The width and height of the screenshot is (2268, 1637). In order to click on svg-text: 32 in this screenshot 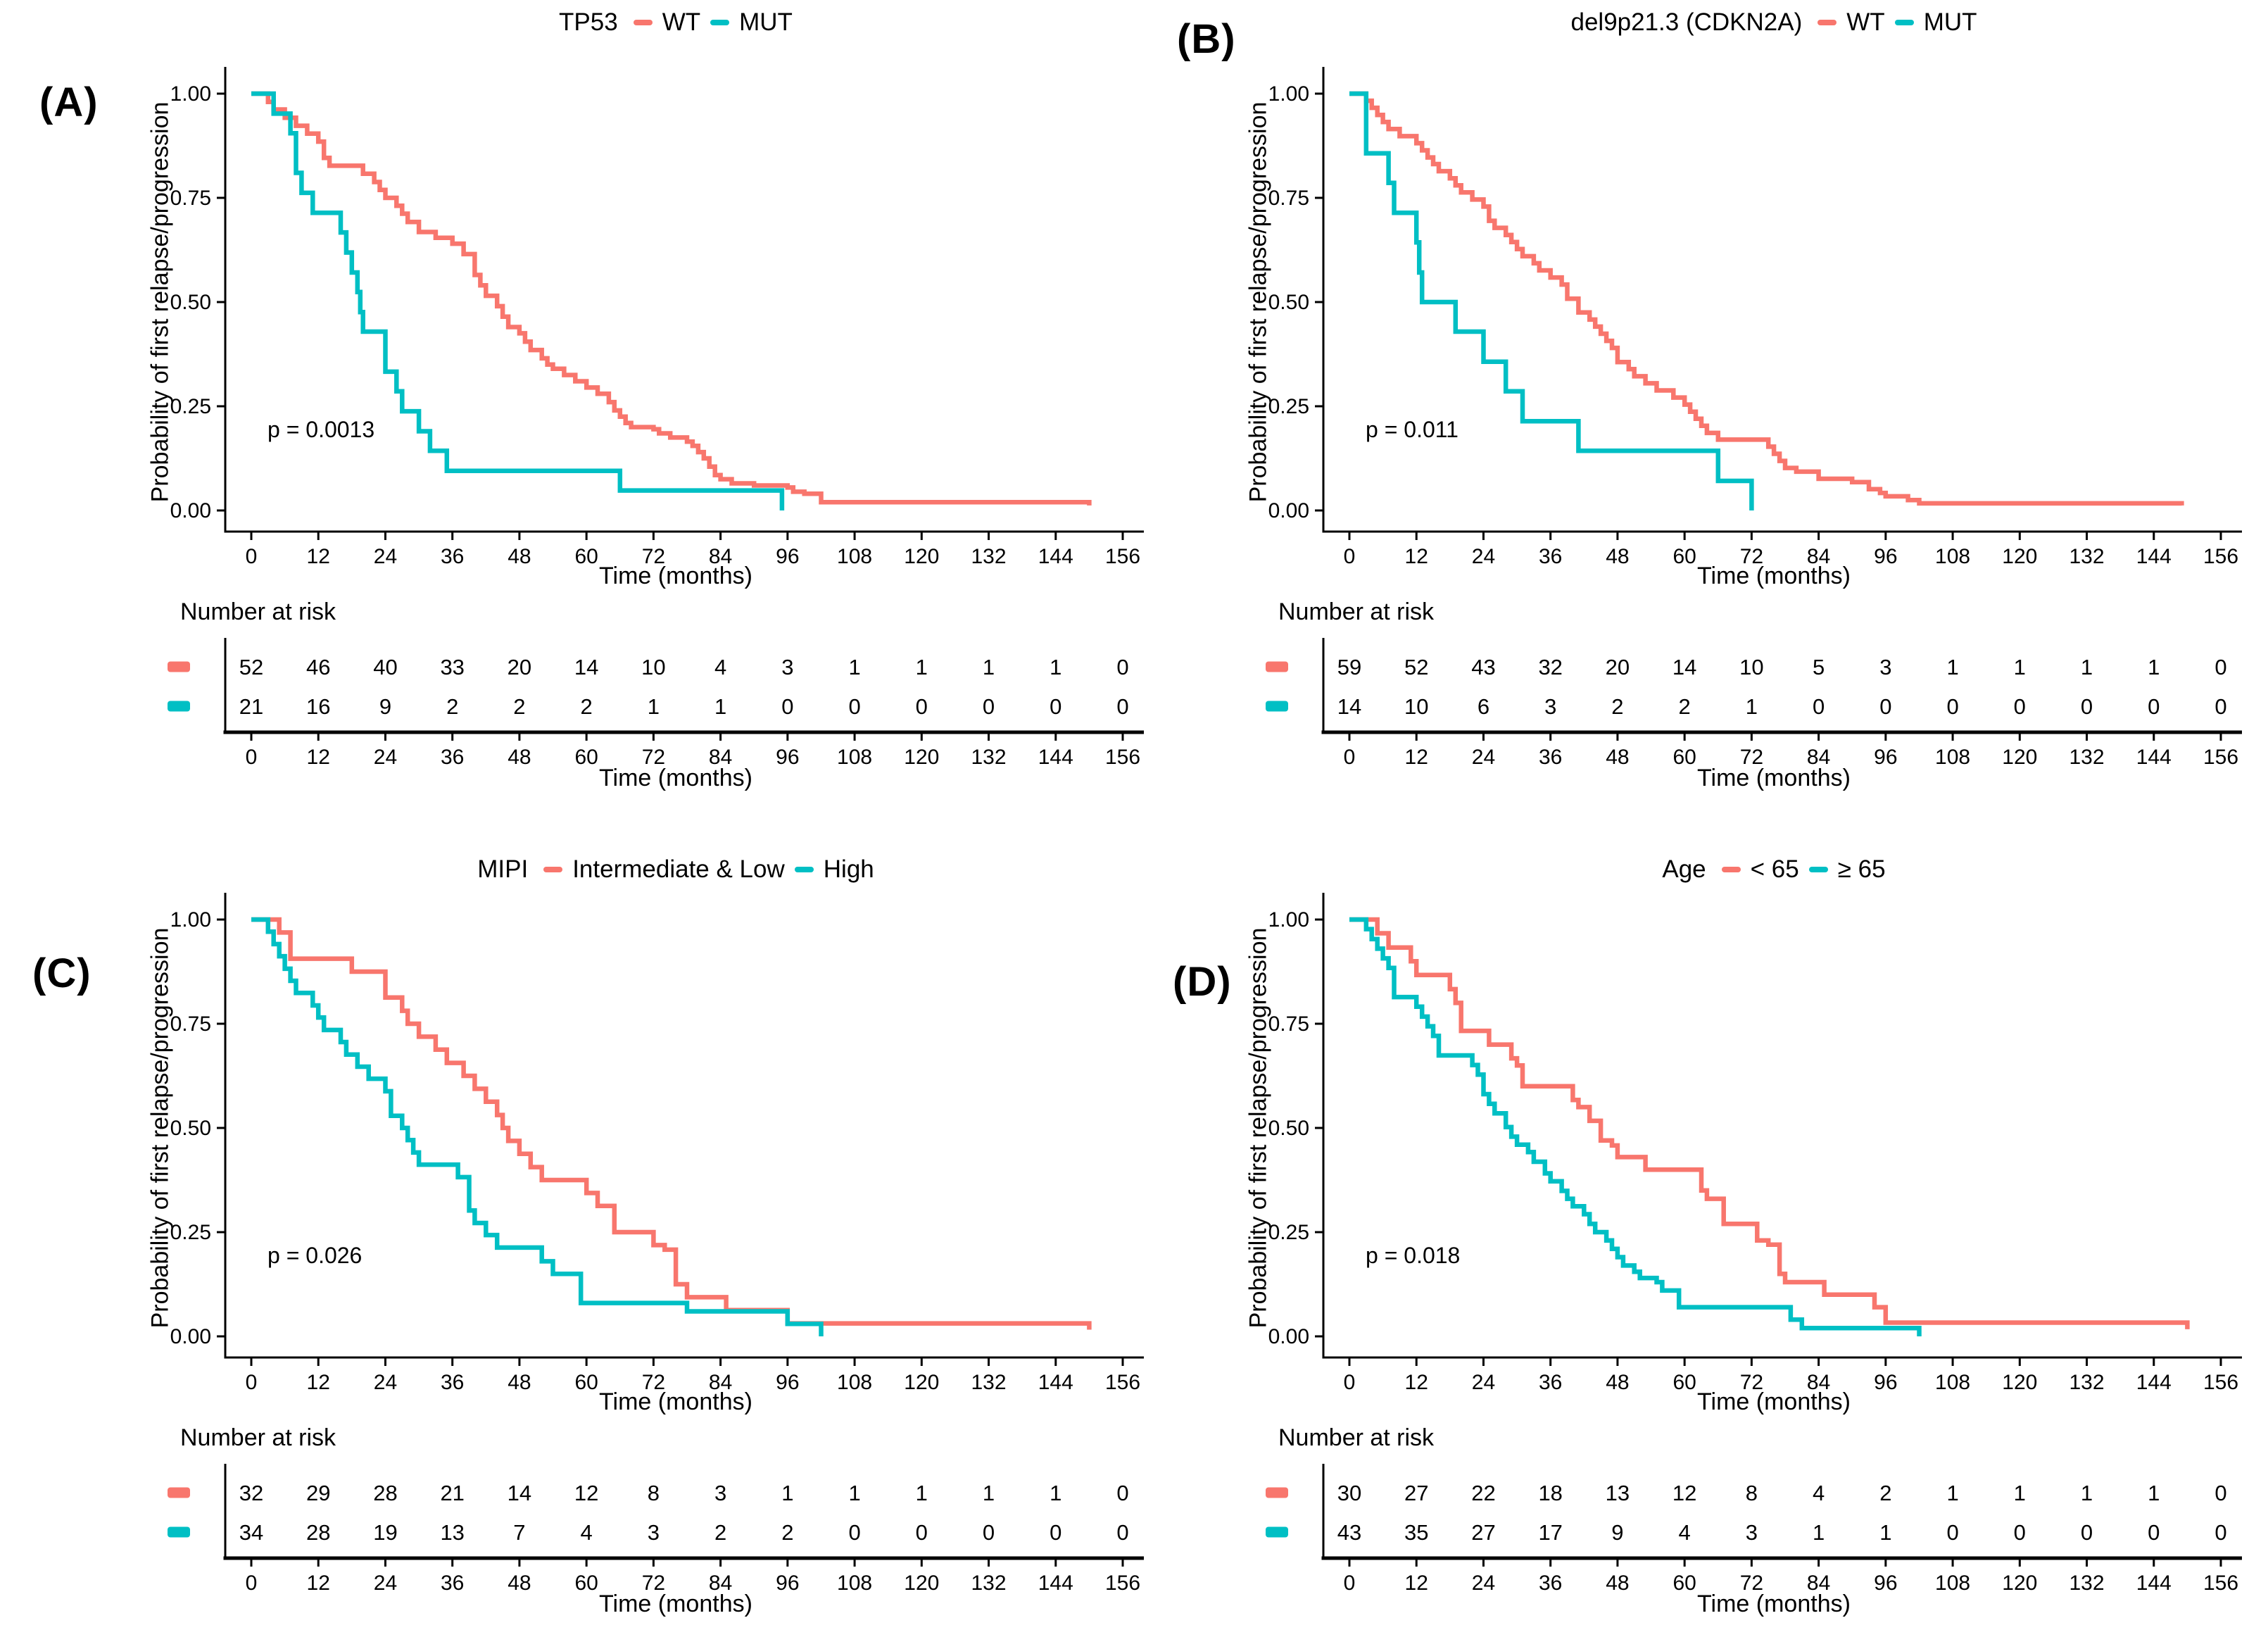, I will do `click(1550, 667)`.